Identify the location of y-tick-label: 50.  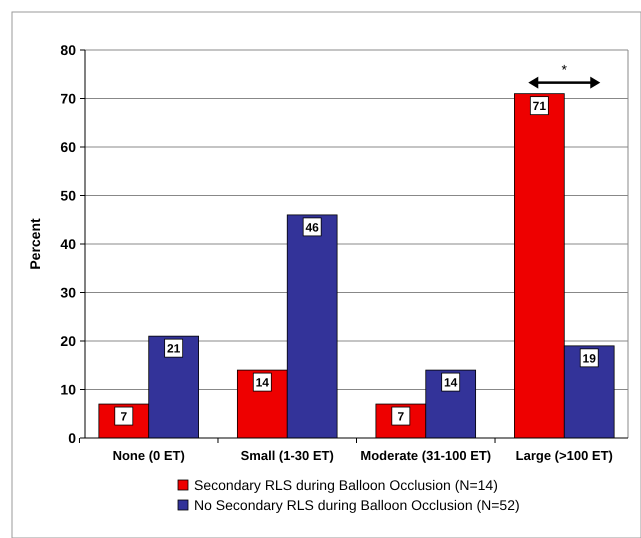
(68, 196).